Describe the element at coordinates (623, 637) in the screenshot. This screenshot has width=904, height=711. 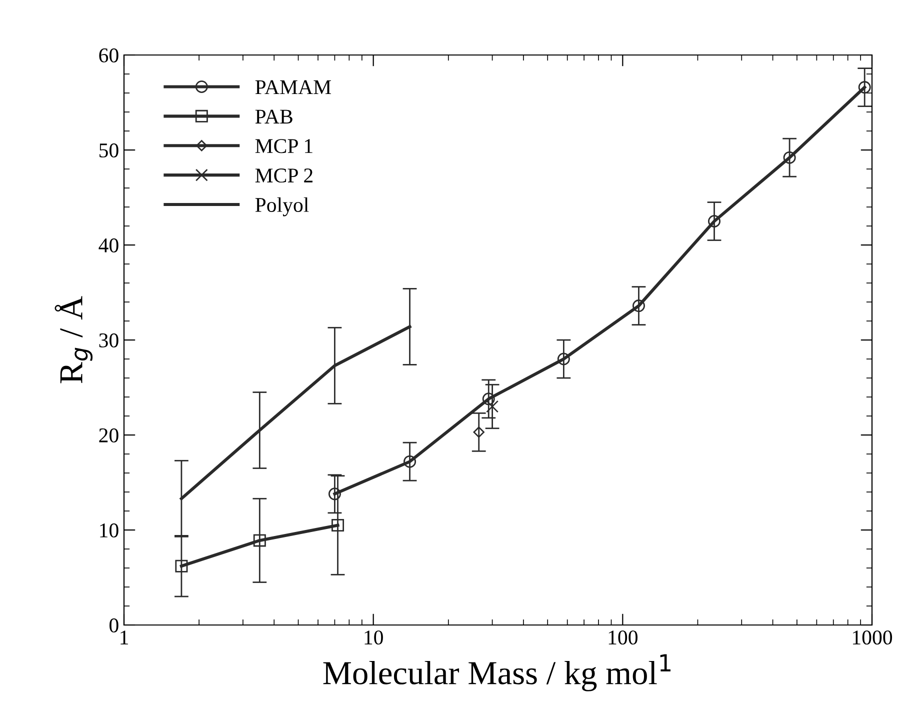
I see `x-tick-label: 100` at that location.